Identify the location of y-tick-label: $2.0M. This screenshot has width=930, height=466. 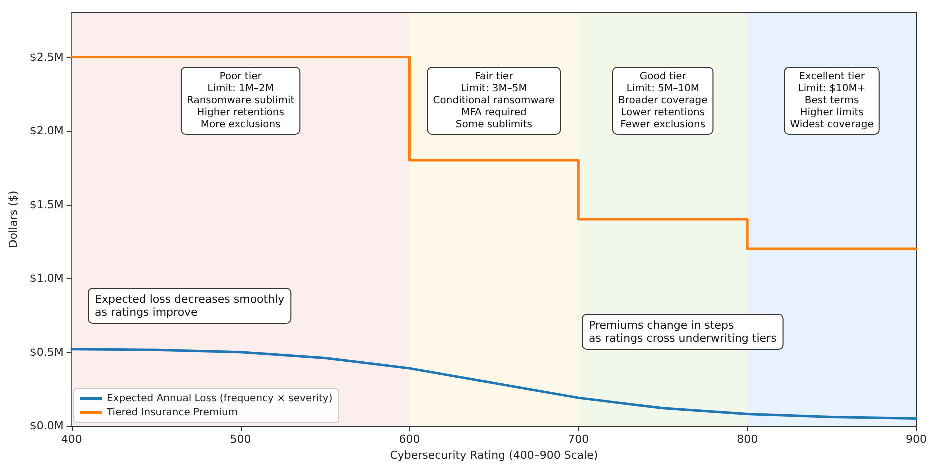
(47, 131).